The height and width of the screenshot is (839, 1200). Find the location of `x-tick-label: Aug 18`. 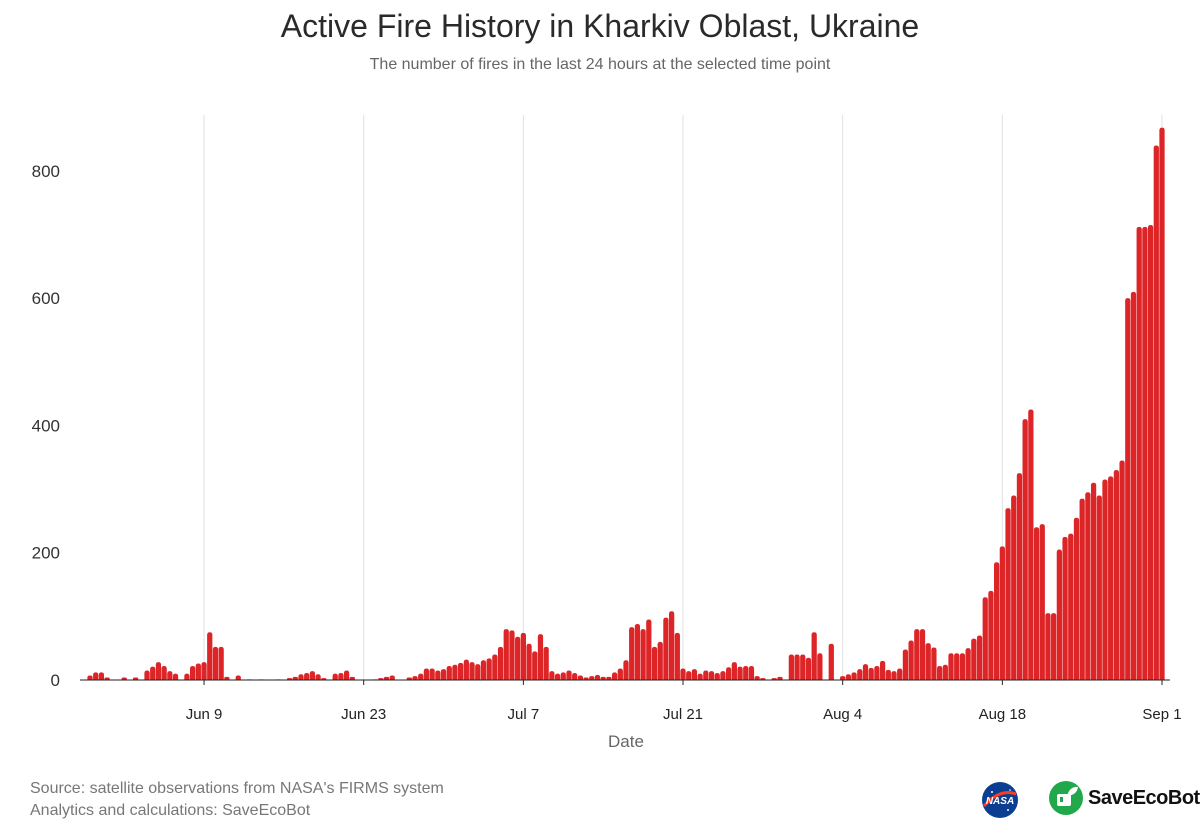

x-tick-label: Aug 18 is located at coordinates (1003, 714).